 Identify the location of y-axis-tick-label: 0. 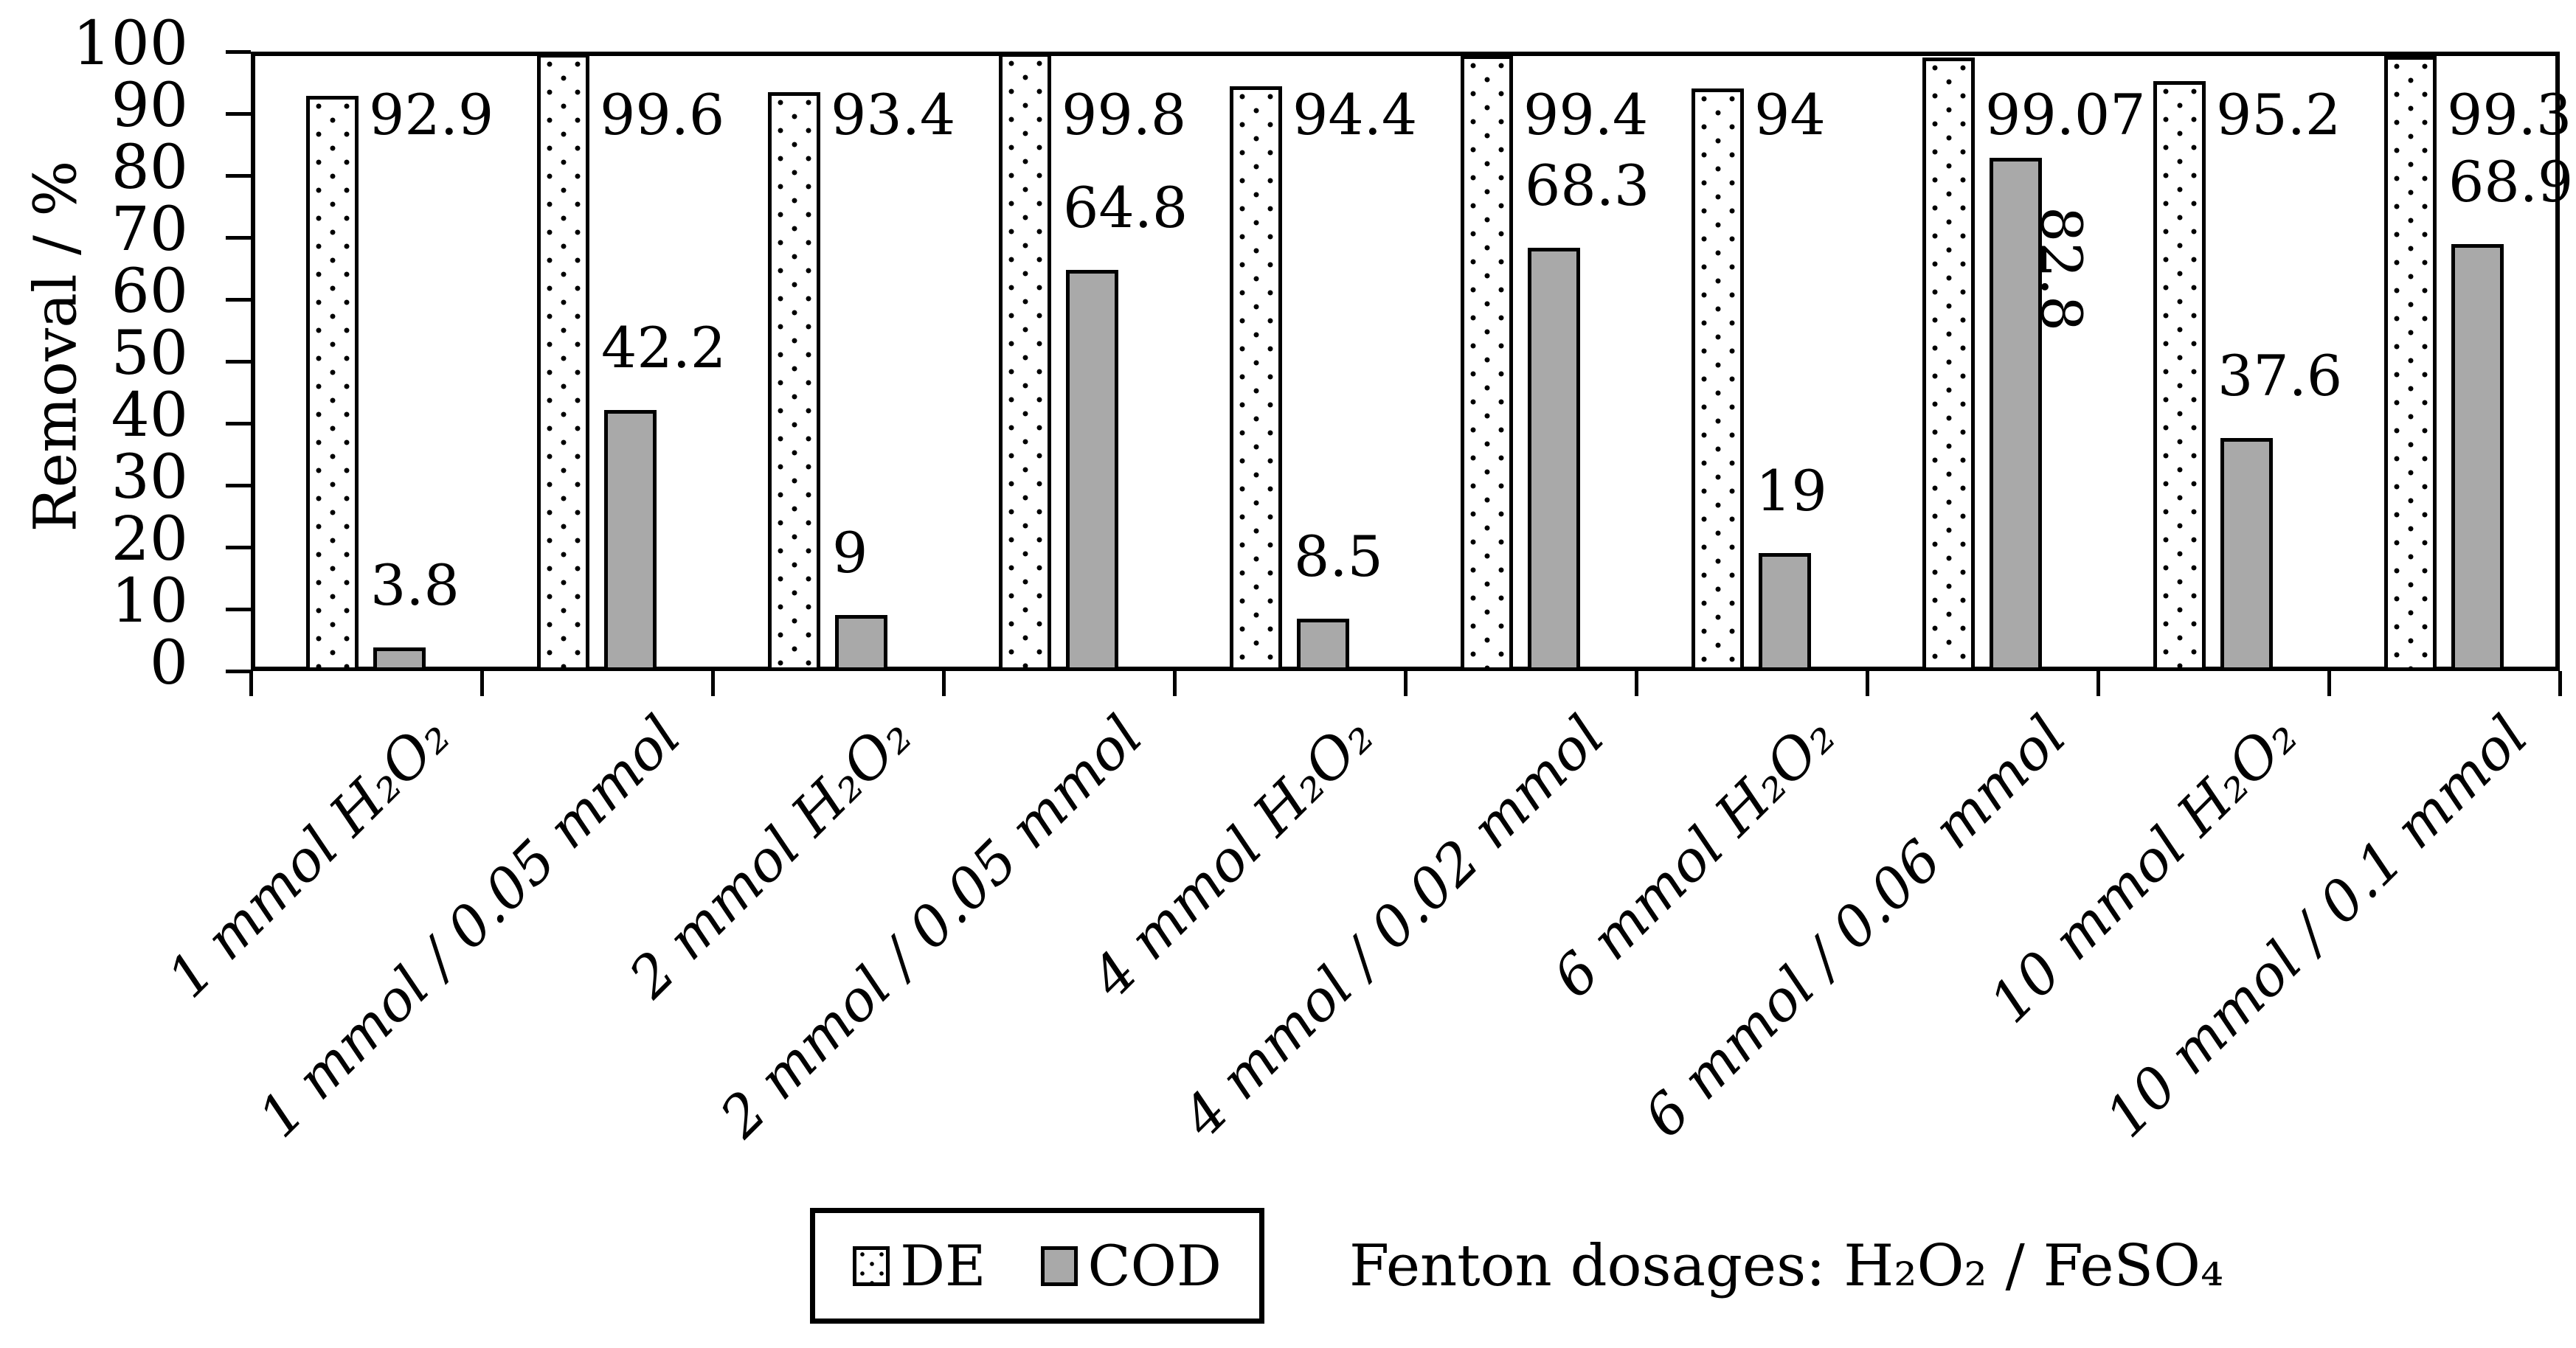
(169, 663).